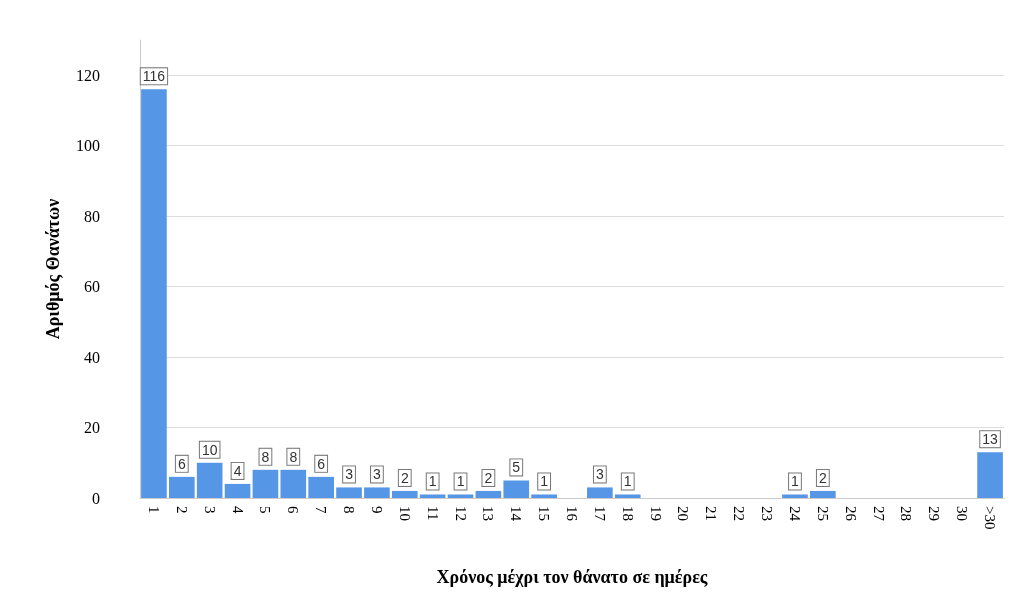 The height and width of the screenshot is (603, 1028). What do you see at coordinates (404, 513) in the screenshot?
I see `x-tick-label: 10` at bounding box center [404, 513].